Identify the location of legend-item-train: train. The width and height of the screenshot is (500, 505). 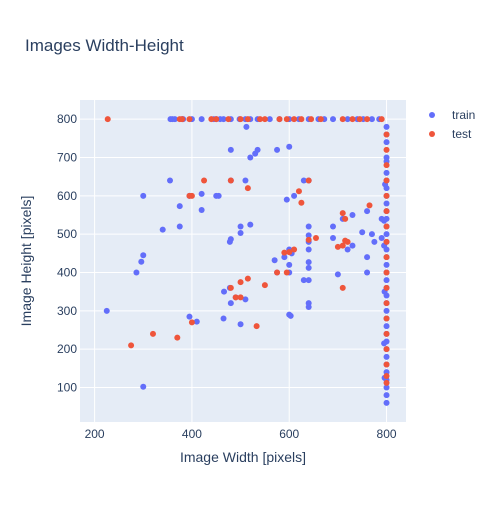
(452, 115).